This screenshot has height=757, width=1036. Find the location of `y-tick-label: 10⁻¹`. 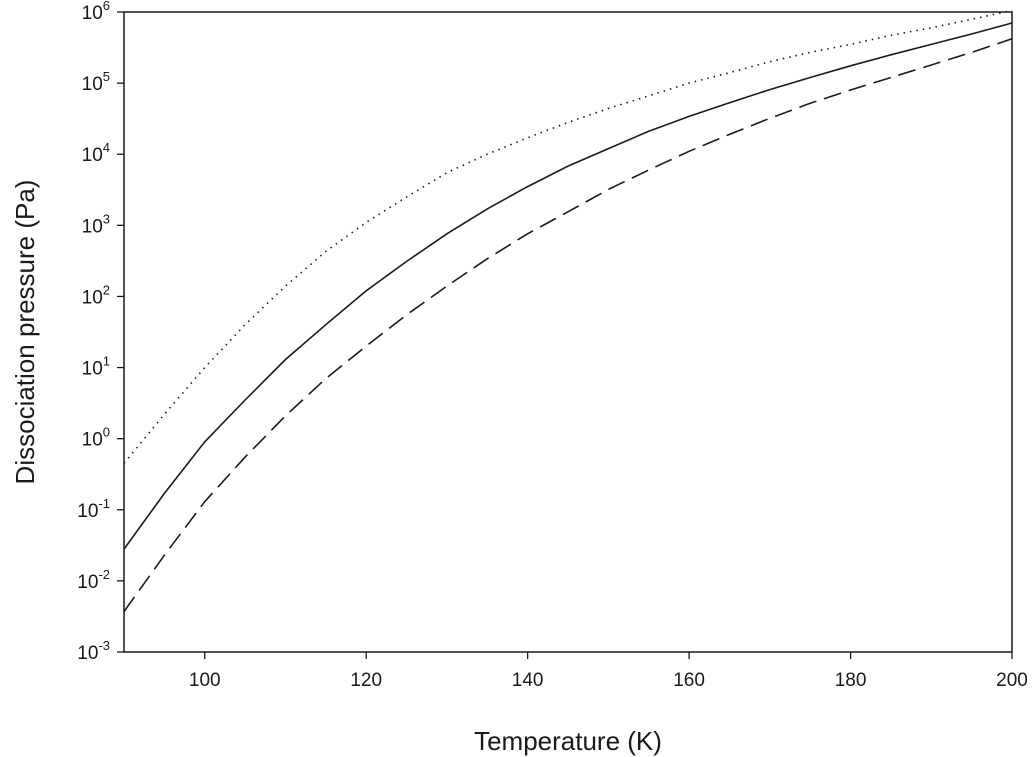

y-tick-label: 10⁻¹ is located at coordinates (93, 509).